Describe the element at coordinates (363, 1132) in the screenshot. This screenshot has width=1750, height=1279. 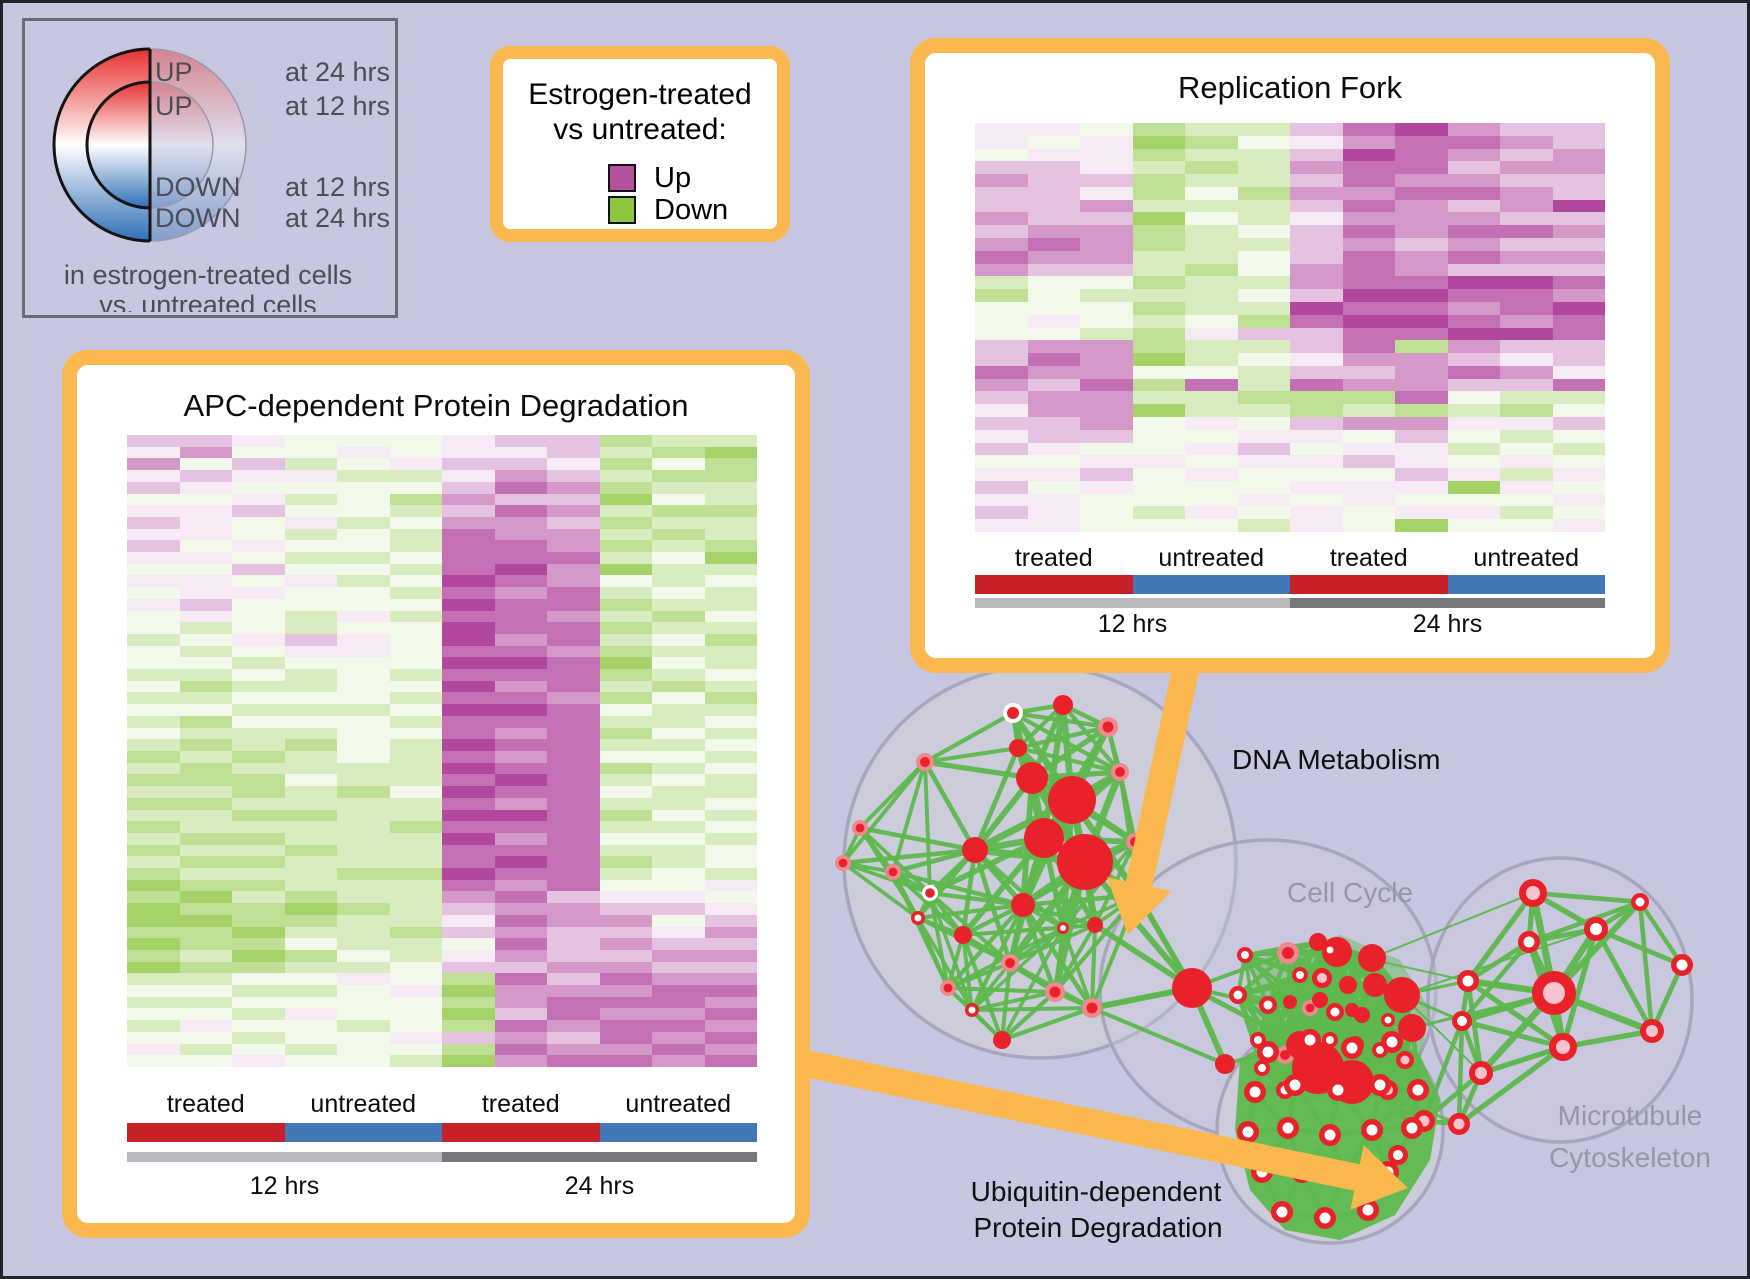
I see `untreated-bar` at that location.